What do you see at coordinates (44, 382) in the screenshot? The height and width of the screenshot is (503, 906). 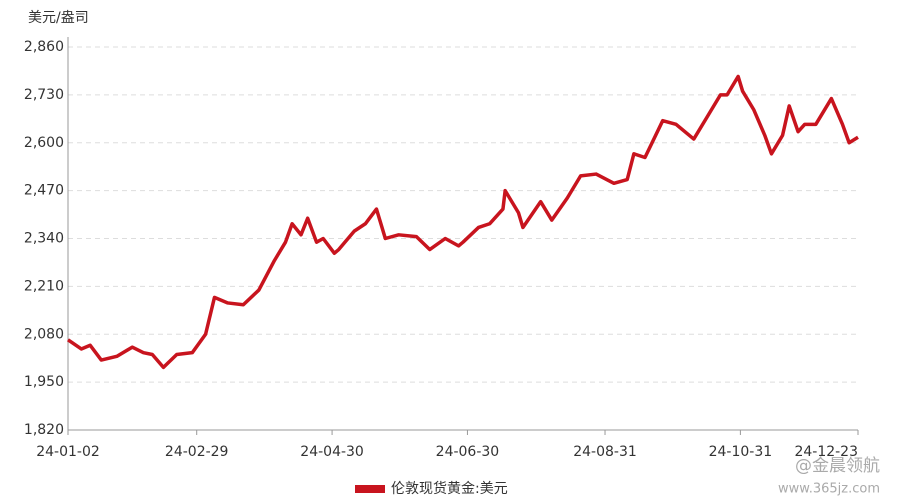 I see `y-tick-label: 1,950` at bounding box center [44, 382].